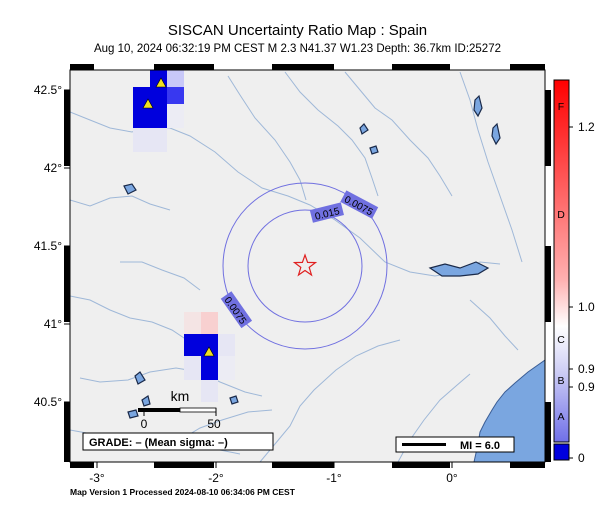 The width and height of the screenshot is (595, 532). What do you see at coordinates (561, 262) in the screenshot?
I see `grade-letters: F D C B A` at bounding box center [561, 262].